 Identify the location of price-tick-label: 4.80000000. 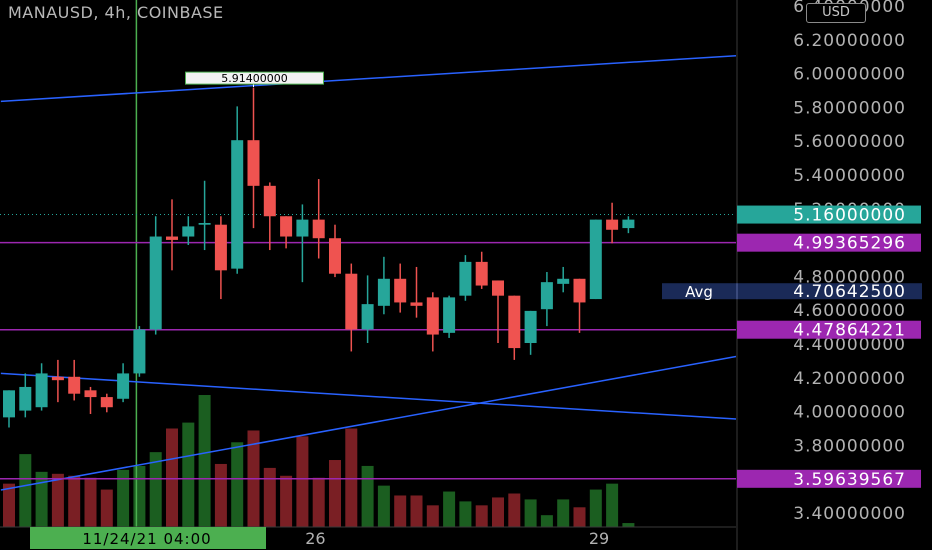
(849, 277).